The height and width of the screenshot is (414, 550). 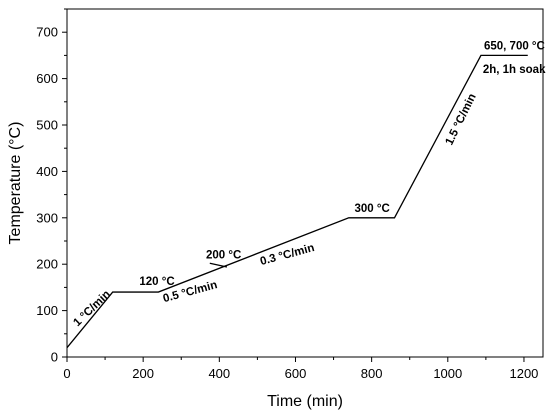 What do you see at coordinates (447, 373) in the screenshot?
I see `x-tick-label: 1000` at bounding box center [447, 373].